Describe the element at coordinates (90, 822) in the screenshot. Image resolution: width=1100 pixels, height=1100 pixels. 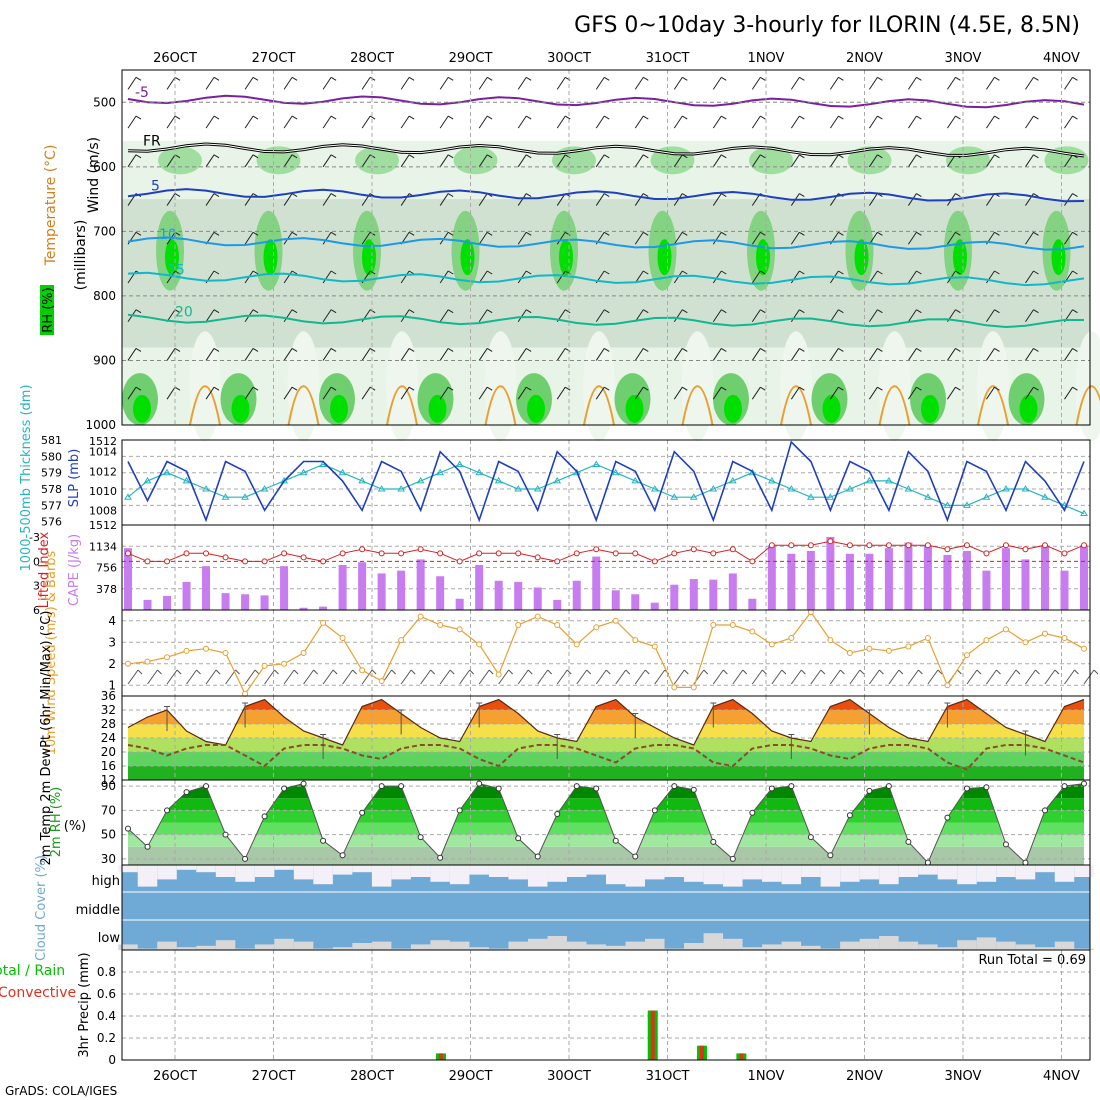
I see `rh2m-ytick-labels: 30 50 70 90 (%)` at that location.